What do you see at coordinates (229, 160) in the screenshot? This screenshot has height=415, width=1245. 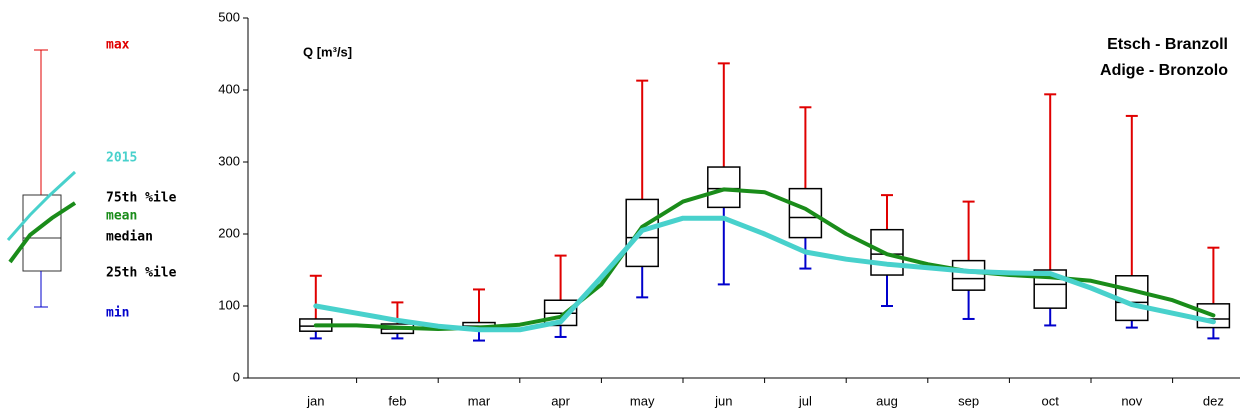 I see `y-tick-label: 300` at bounding box center [229, 160].